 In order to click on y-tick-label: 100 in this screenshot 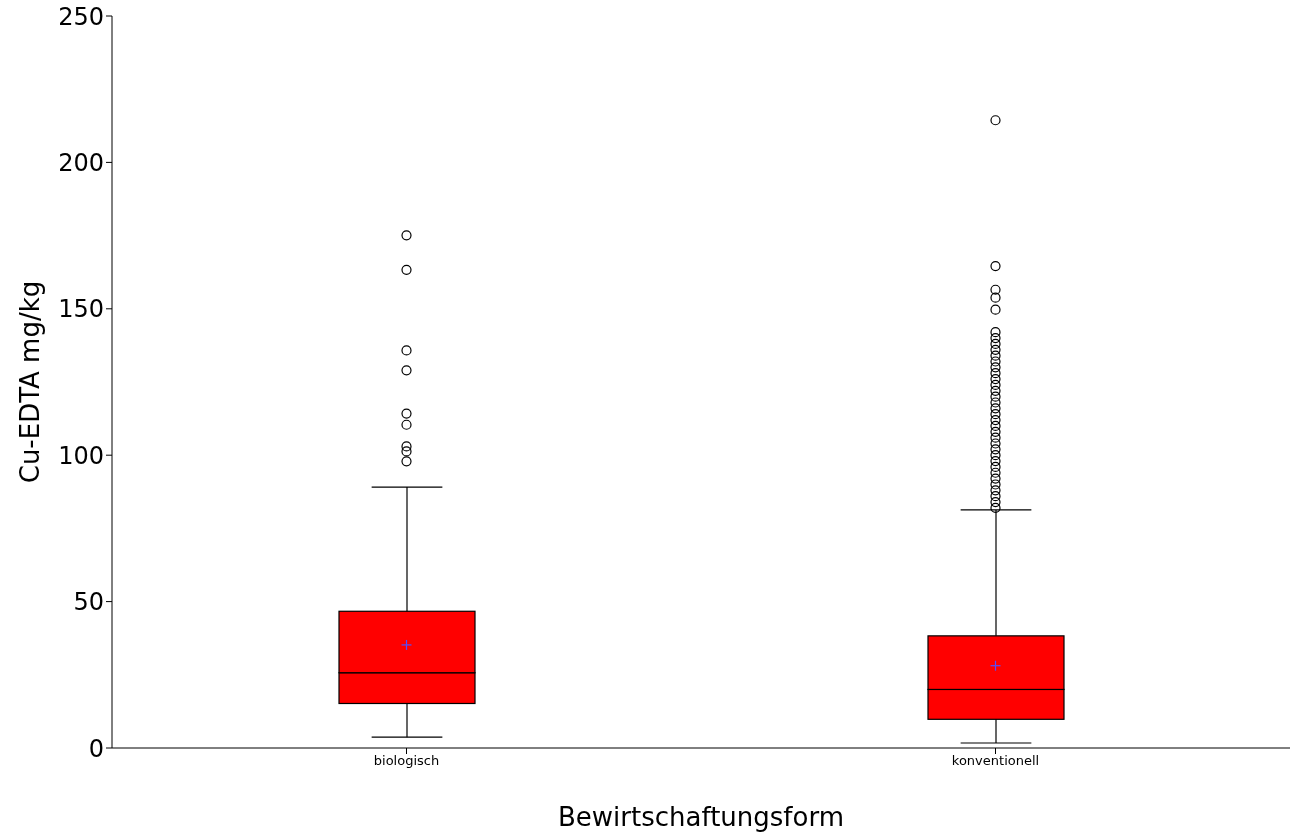, I will do `click(81, 455)`.